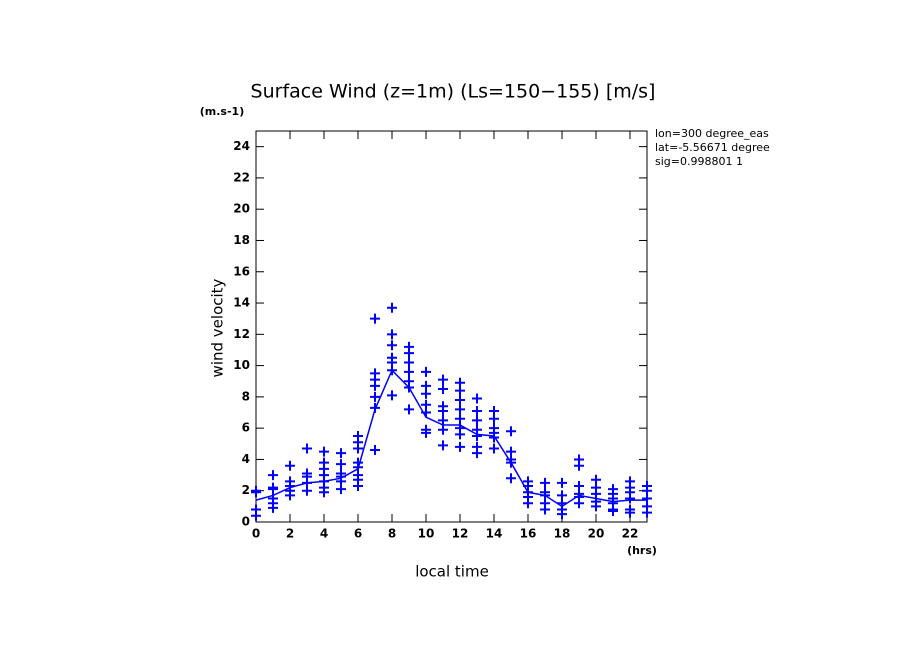 This screenshot has height=654, width=904. What do you see at coordinates (630, 534) in the screenshot?
I see `x-tick-label: 22` at bounding box center [630, 534].